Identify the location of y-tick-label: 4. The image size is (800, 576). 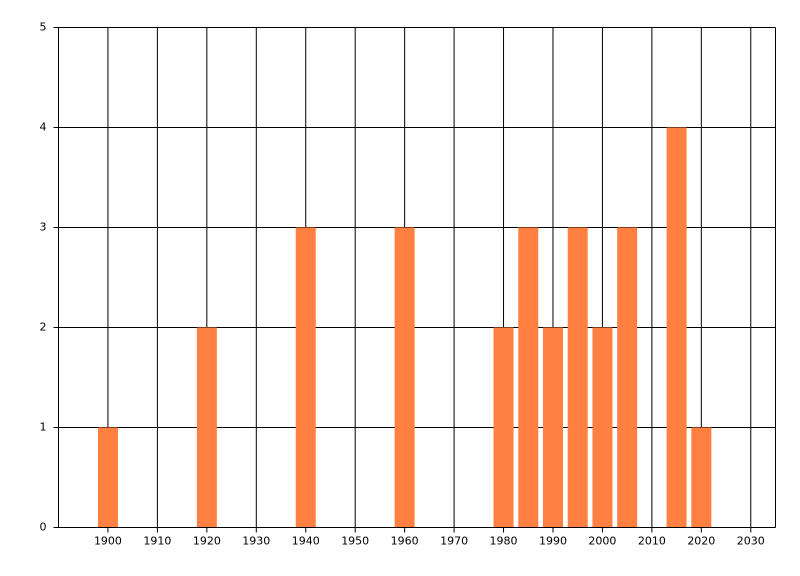
(43, 127).